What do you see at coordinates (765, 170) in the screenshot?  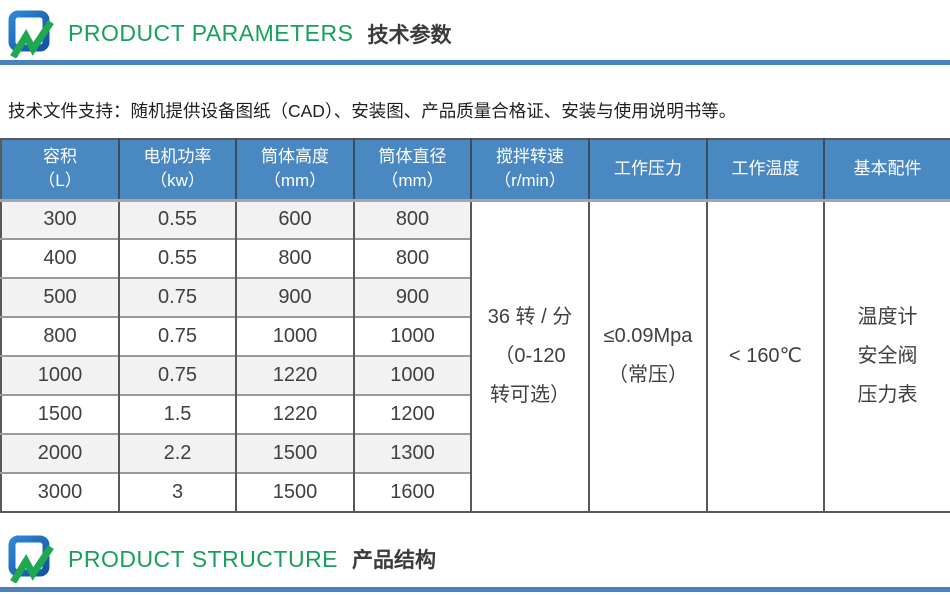 I see `col-header-working-temperature: 工作温度` at bounding box center [765, 170].